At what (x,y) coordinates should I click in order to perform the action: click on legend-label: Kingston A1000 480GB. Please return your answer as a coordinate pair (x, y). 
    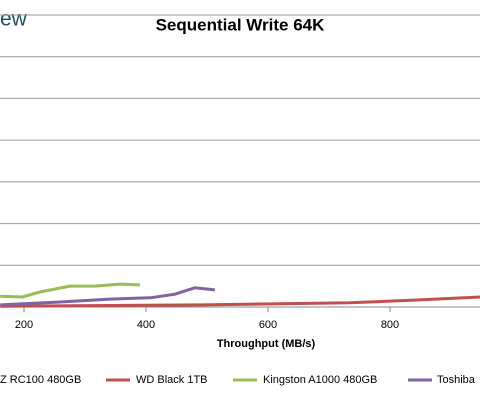
    Looking at the image, I should click on (320, 380).